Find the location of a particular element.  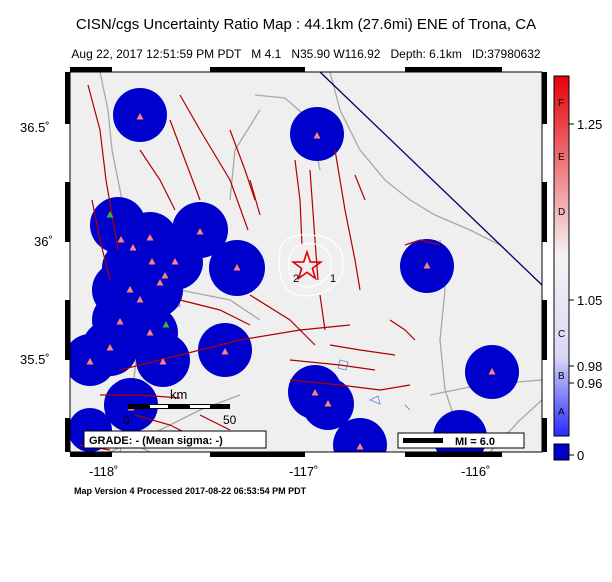

mi-legend-text: MI = 6.0 is located at coordinates (475, 442).